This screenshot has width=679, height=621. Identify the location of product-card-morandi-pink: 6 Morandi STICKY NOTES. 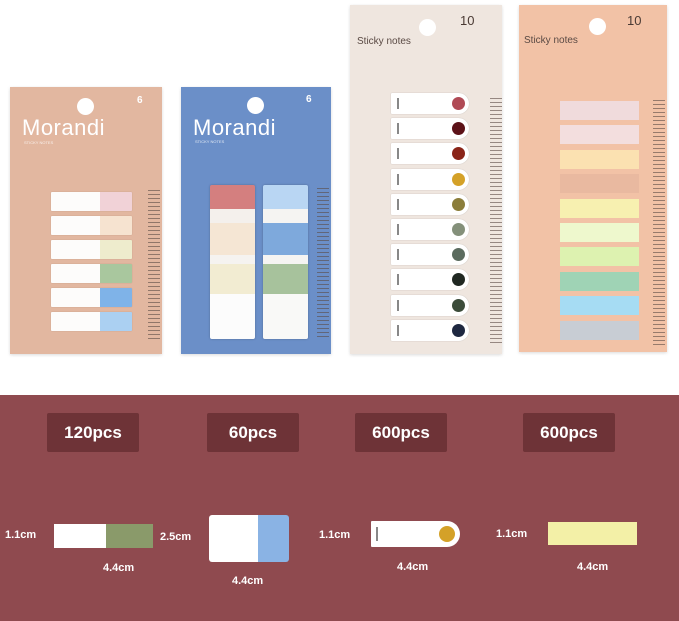
(86, 220).